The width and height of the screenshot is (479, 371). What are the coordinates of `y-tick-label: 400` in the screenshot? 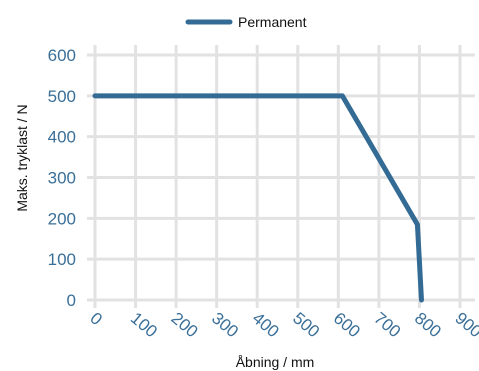 It's located at (62, 137).